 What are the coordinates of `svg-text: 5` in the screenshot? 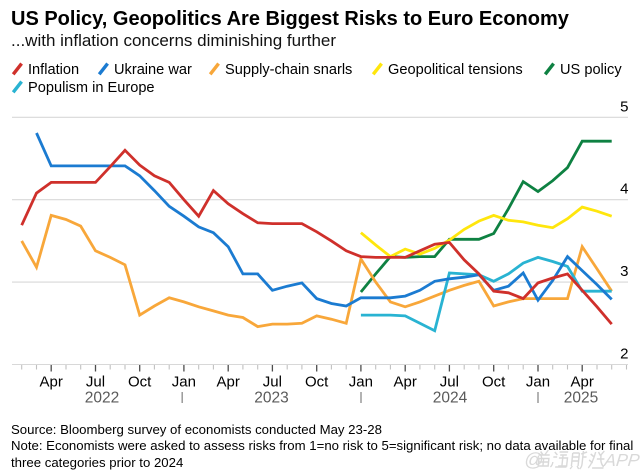 It's located at (624, 106).